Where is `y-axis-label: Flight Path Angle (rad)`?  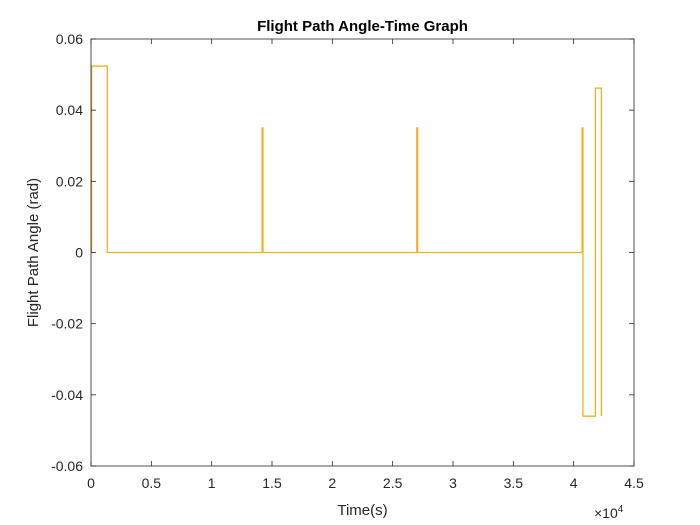 y-axis-label: Flight Path Angle (rad) is located at coordinates (33, 252).